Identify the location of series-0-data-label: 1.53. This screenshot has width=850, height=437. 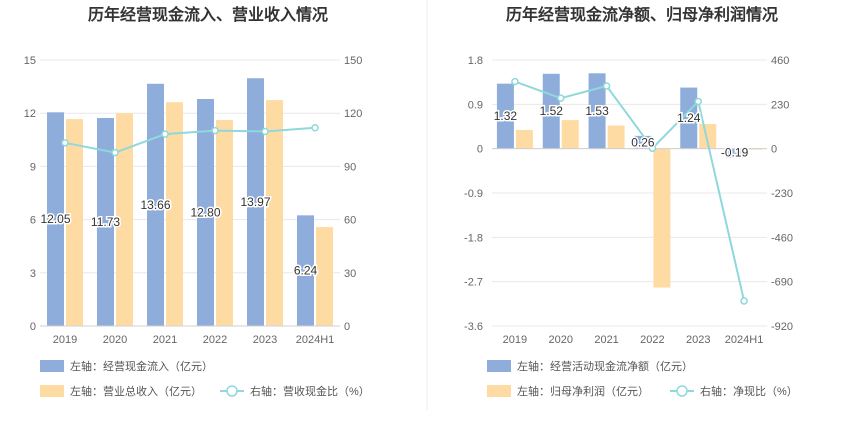
(597, 111).